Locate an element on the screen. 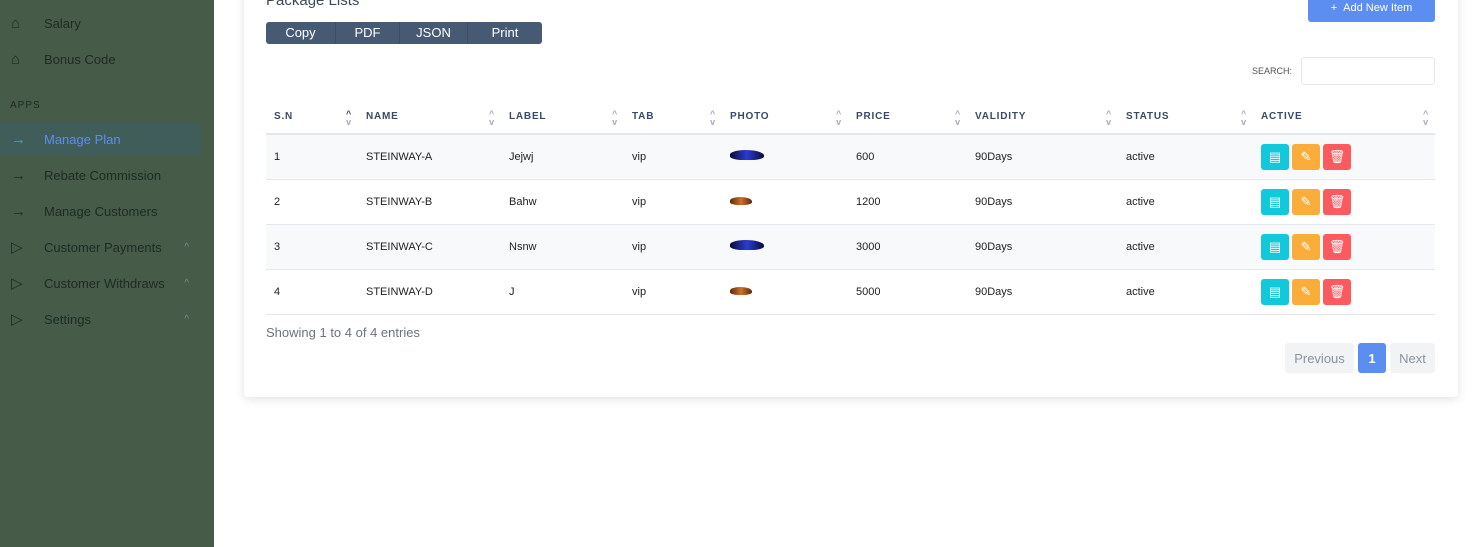 This screenshot has width=1478, height=547. page-title: Package Lists is located at coordinates (313, 4).